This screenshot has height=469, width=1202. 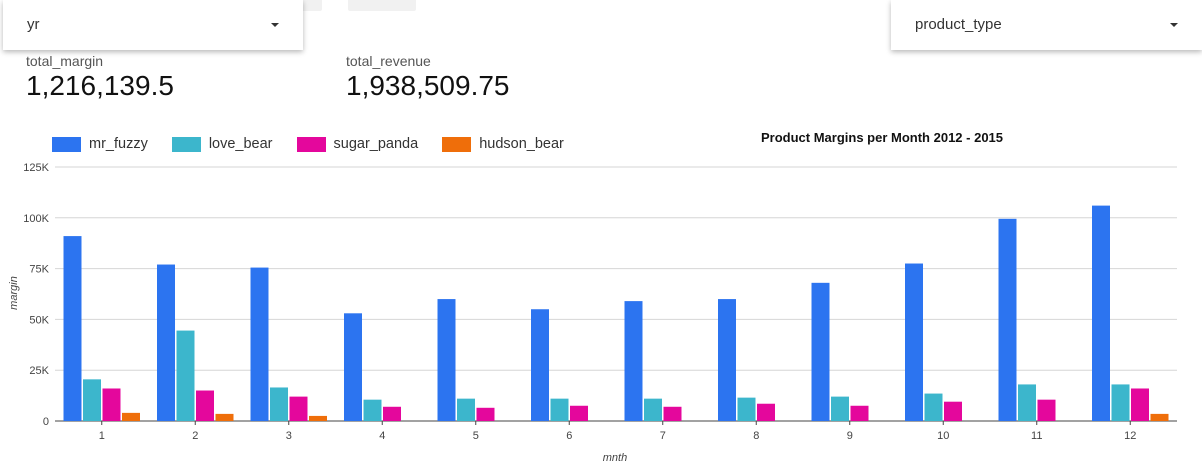 What do you see at coordinates (195, 436) in the screenshot?
I see `x-tick-label: 2` at bounding box center [195, 436].